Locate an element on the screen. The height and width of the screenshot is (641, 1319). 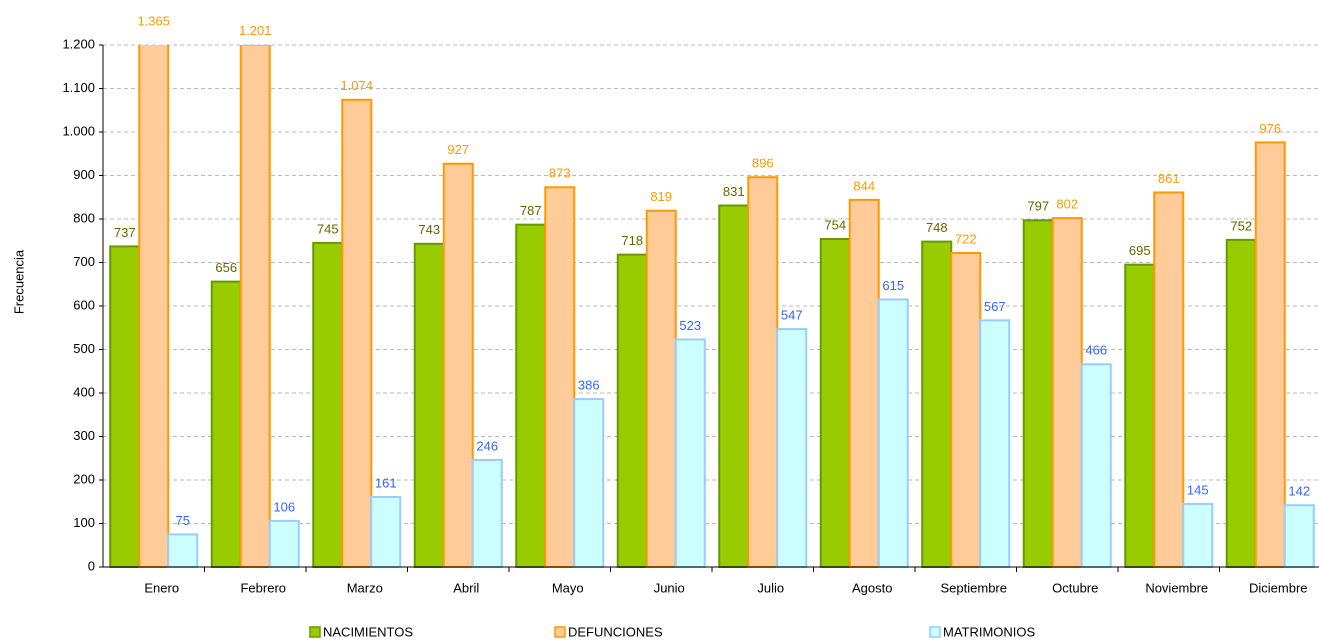
data-label: 386 is located at coordinates (589, 385).